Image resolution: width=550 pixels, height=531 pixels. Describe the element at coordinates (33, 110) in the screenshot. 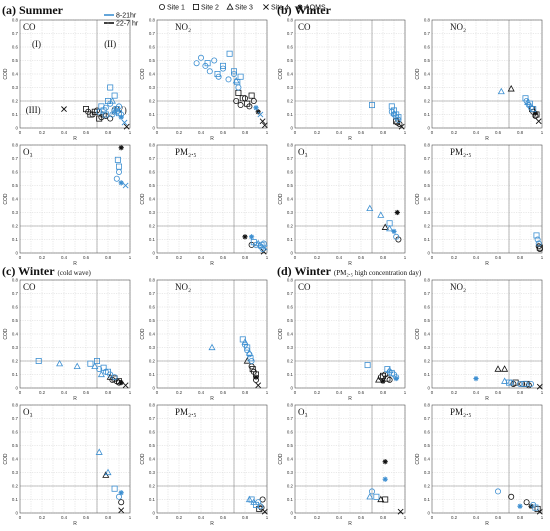

I see `quadrant-label: (III)` at that location.